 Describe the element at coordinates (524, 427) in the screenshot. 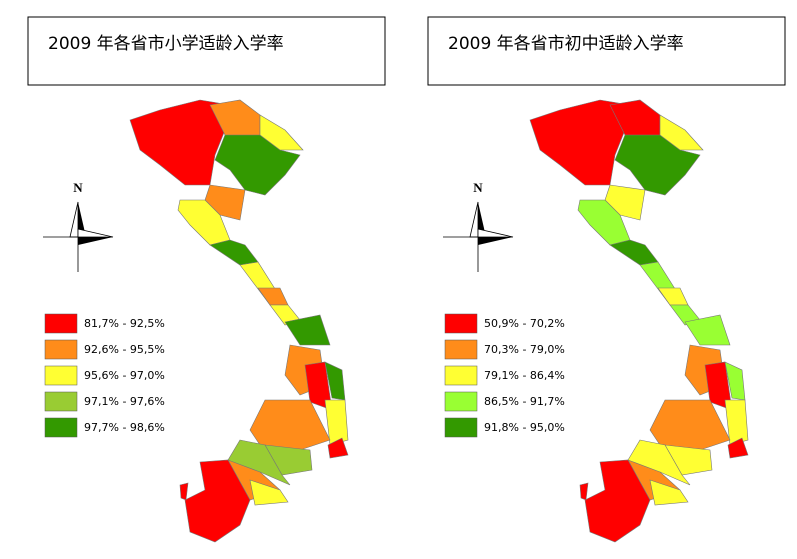

I see `legend-label: 91,8% - 95,0%` at that location.